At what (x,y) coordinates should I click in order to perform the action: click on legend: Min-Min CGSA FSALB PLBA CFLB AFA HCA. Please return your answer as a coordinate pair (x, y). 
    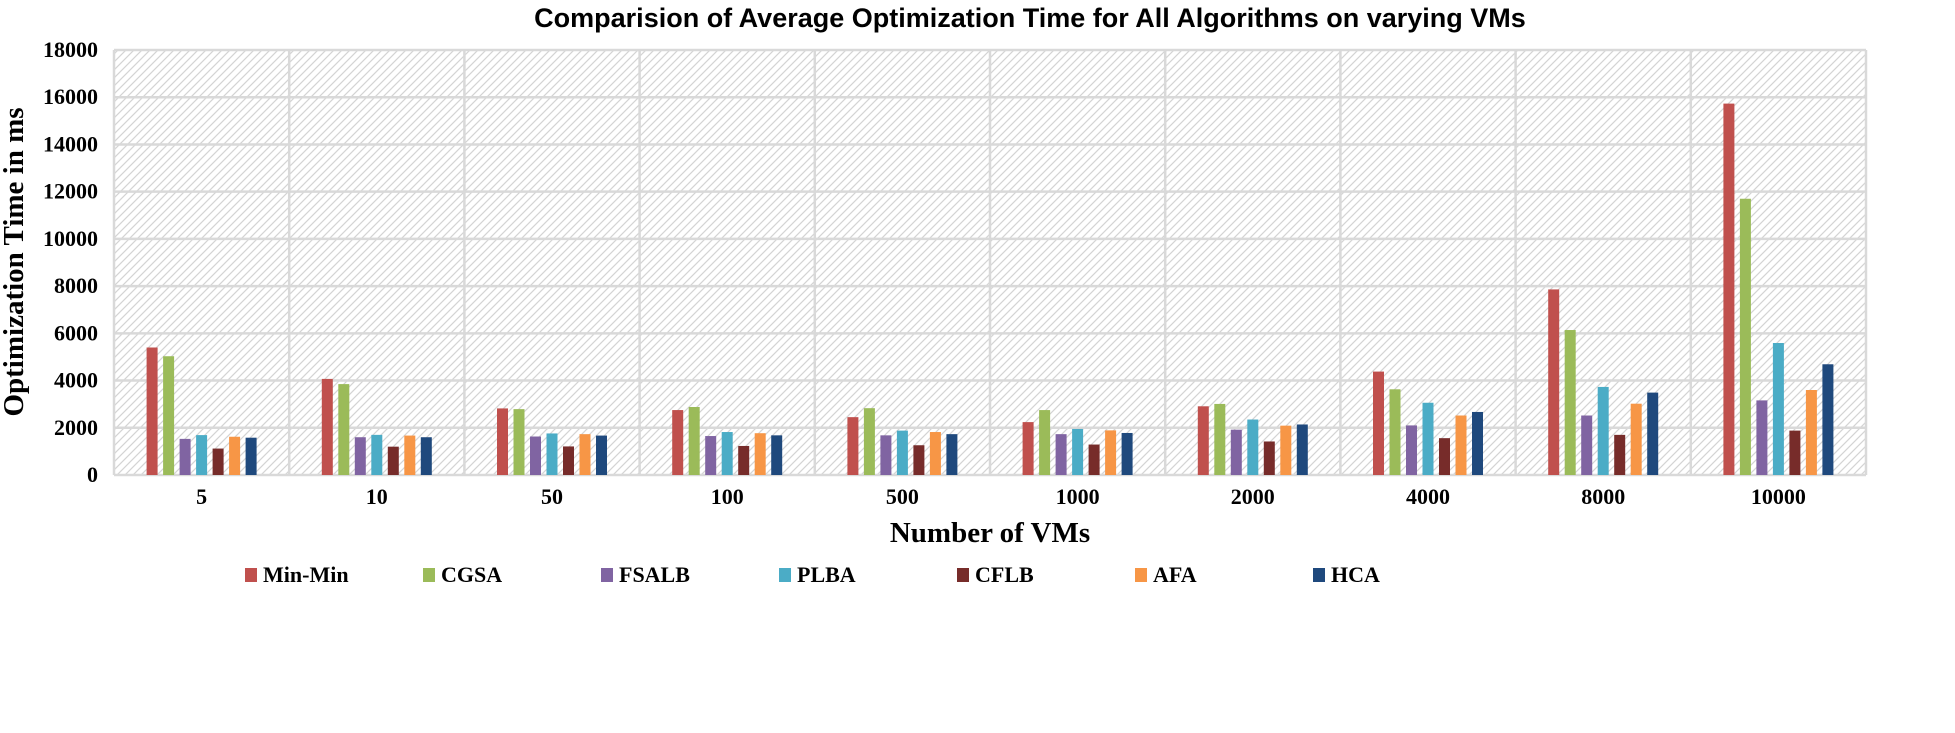
    Looking at the image, I should click on (812, 574).